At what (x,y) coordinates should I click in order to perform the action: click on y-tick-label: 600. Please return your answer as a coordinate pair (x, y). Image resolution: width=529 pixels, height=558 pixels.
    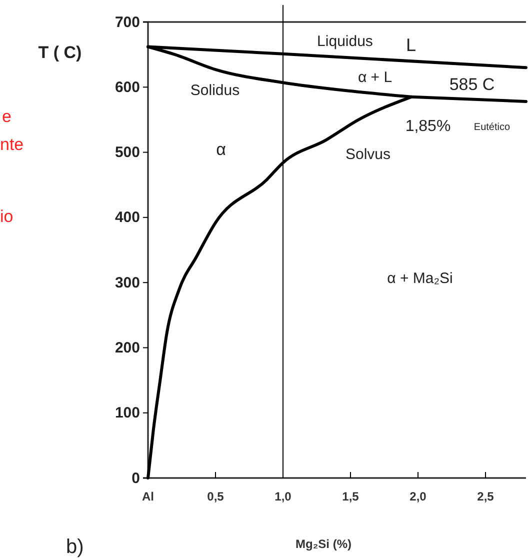
    Looking at the image, I should click on (127, 87).